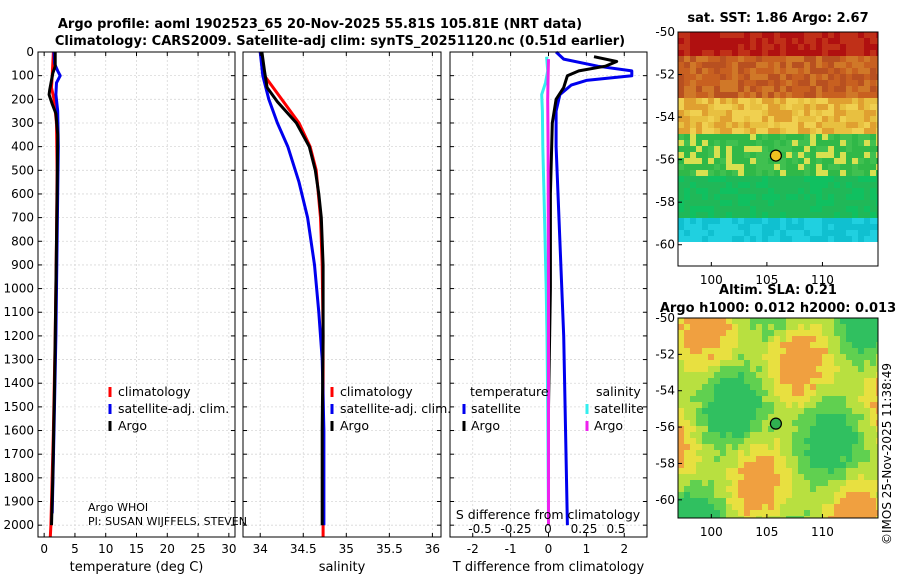  Describe the element at coordinates (260, 549) in the screenshot. I see `x-tick-label: 34` at that location.